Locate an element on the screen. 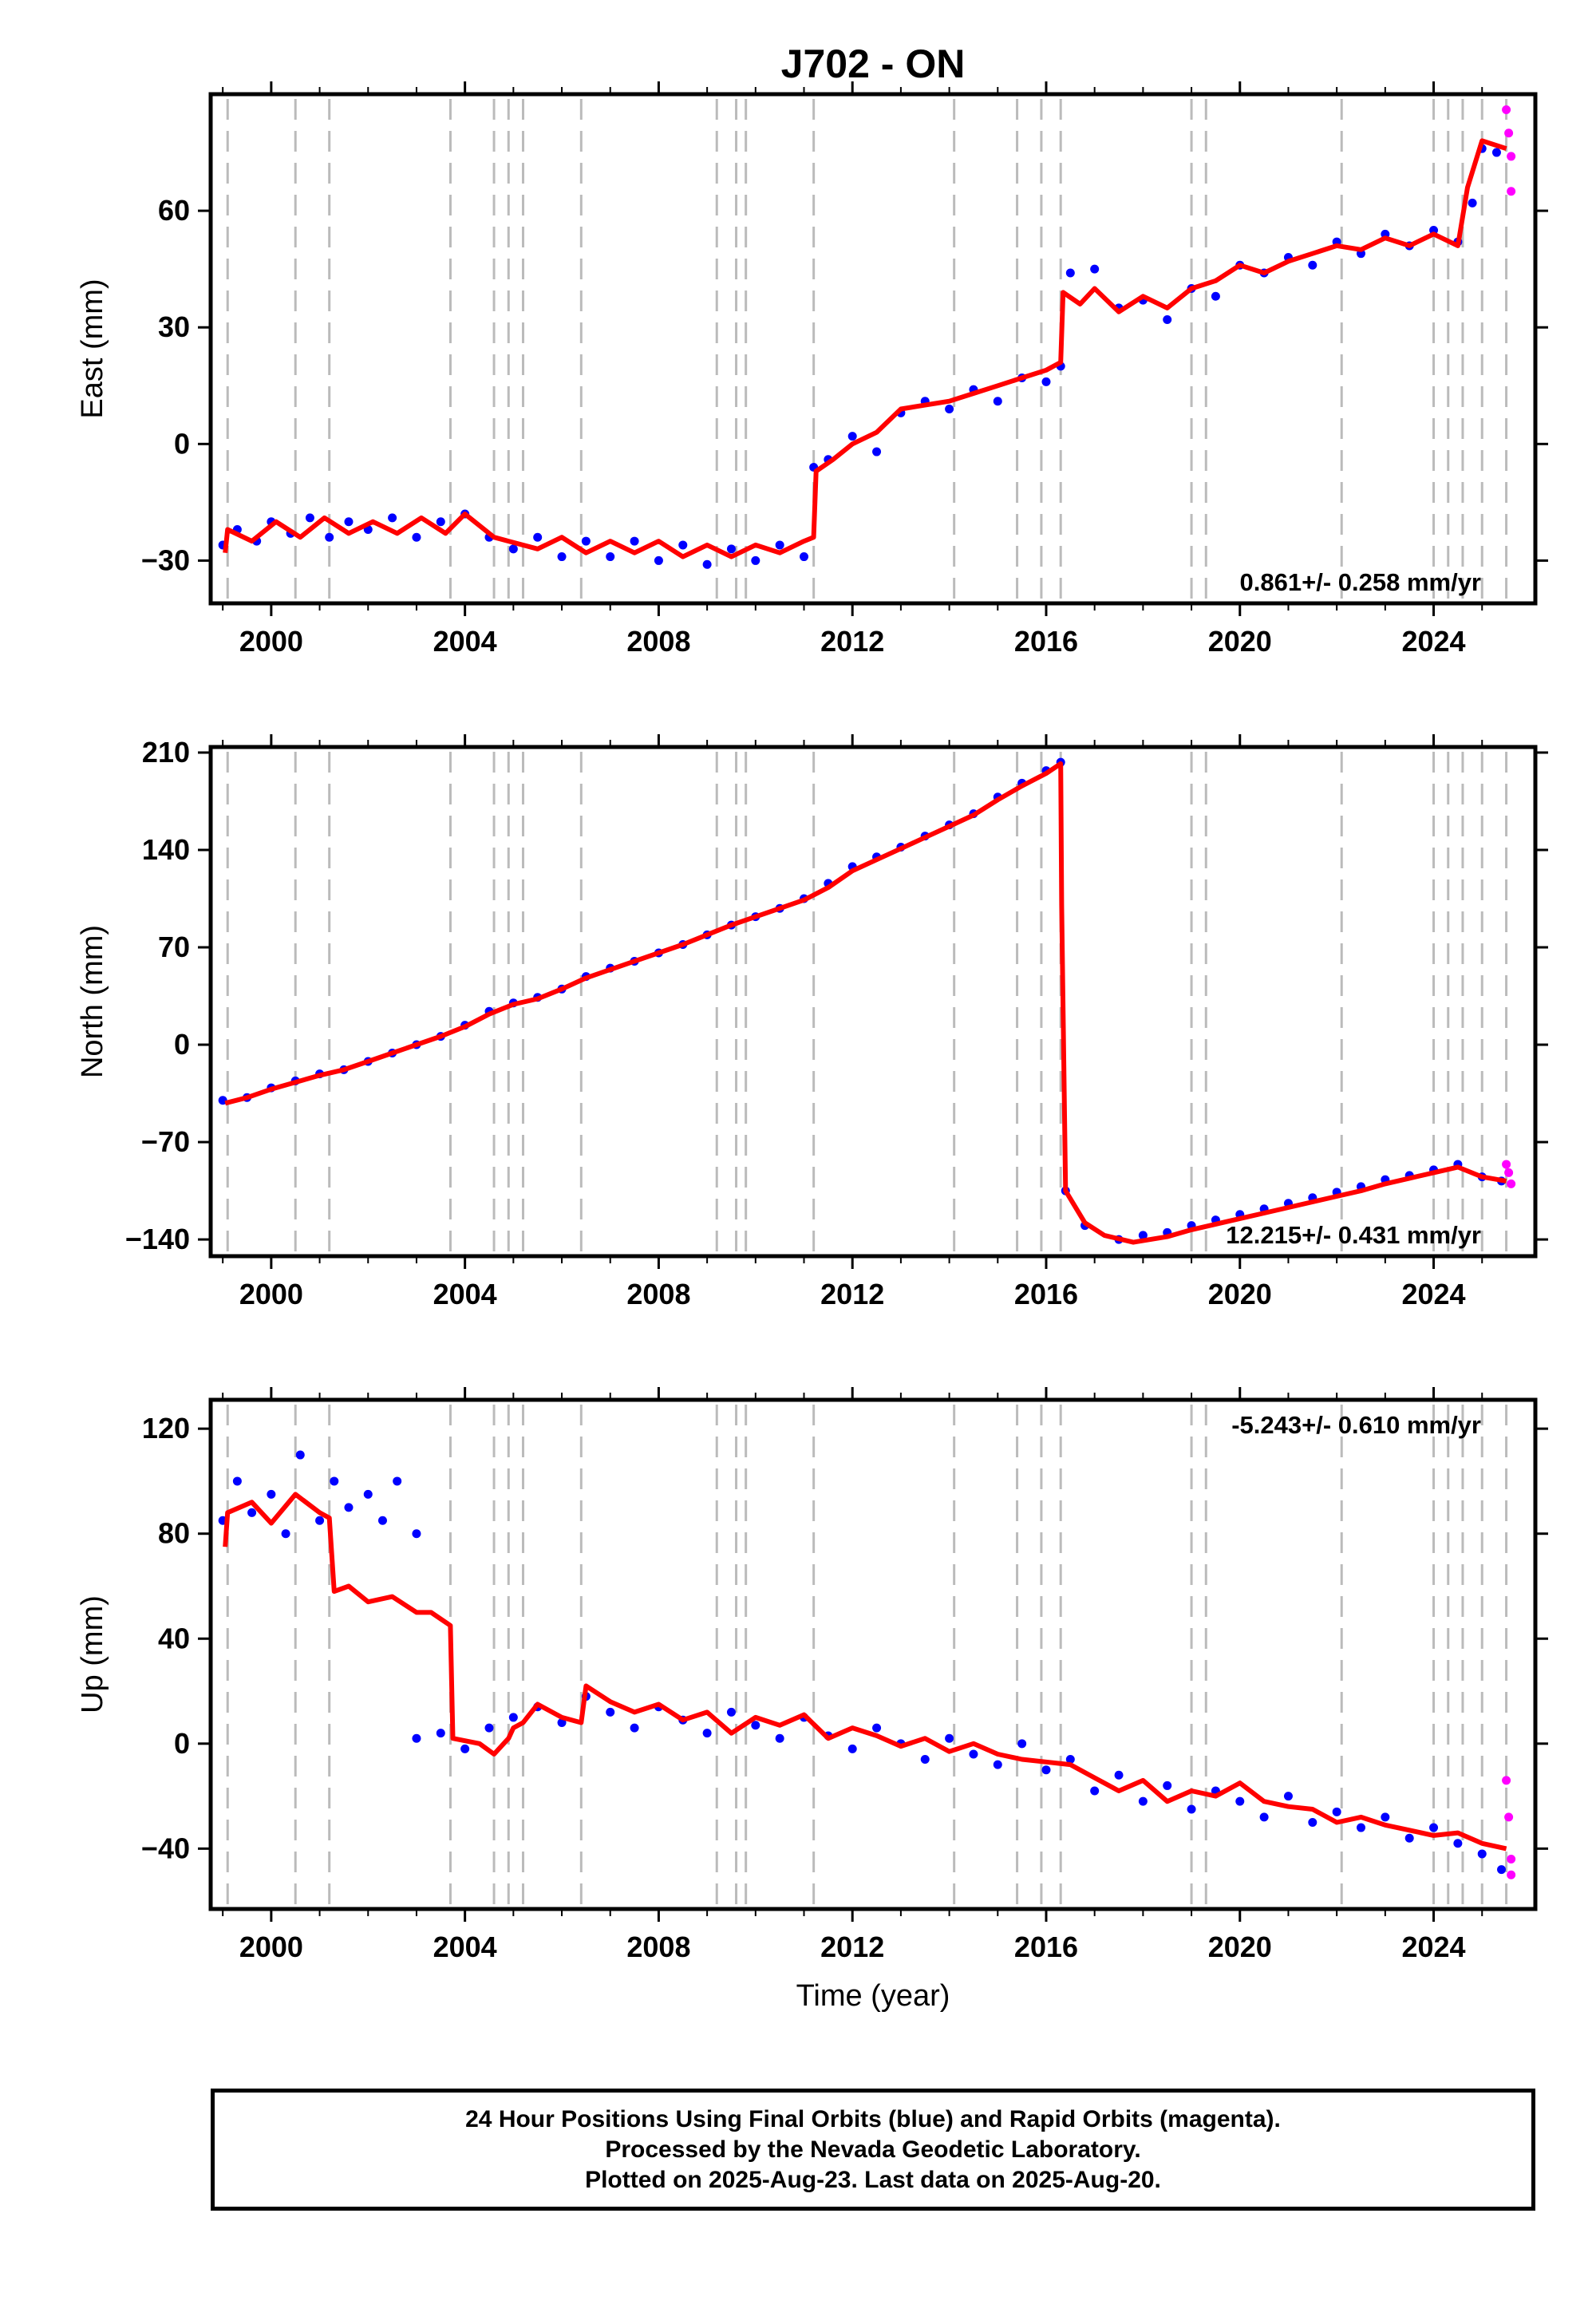 The image size is (1596, 2316). model-line is located at coordinates (865, 1672).